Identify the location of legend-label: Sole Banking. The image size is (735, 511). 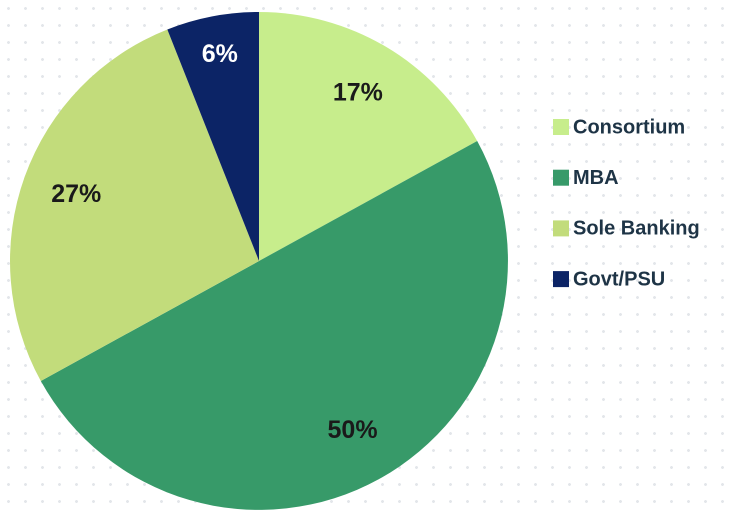
(636, 229).